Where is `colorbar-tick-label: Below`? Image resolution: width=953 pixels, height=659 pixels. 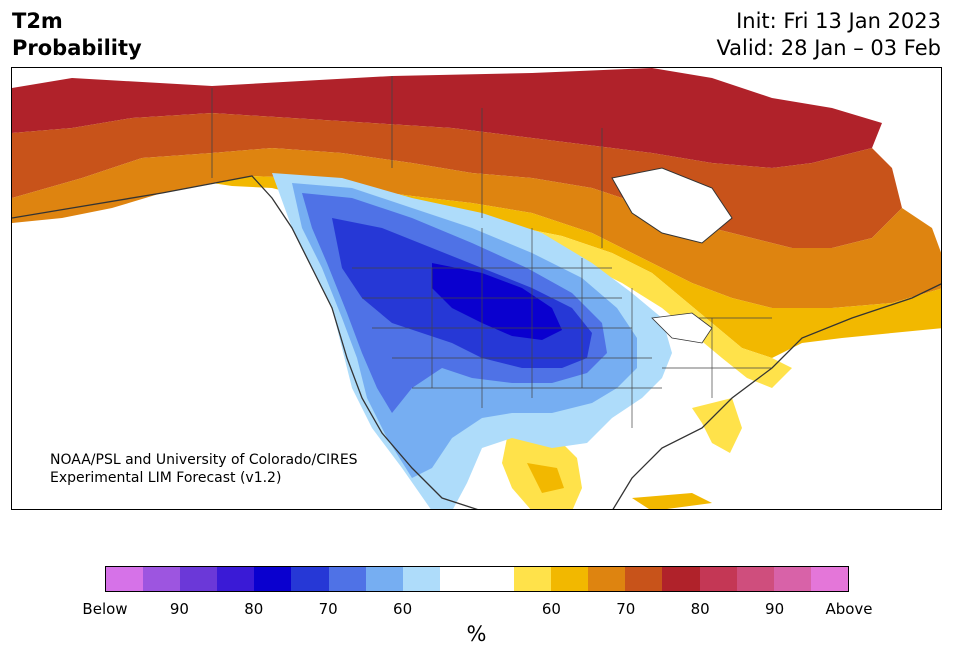
colorbar-tick-label: Below is located at coordinates (105, 609).